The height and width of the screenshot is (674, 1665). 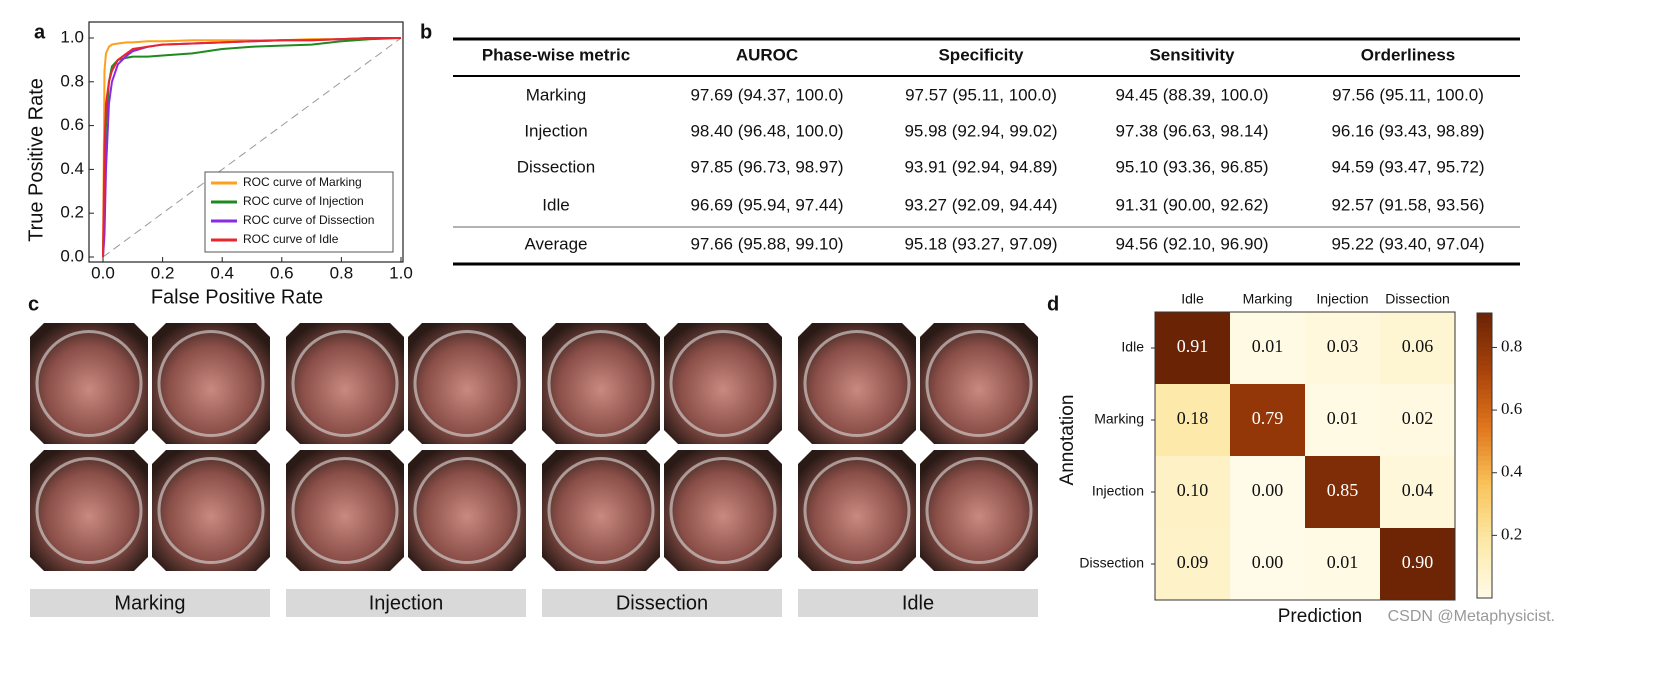 I want to click on y-tick-label: 0.0, so click(x=72, y=255).